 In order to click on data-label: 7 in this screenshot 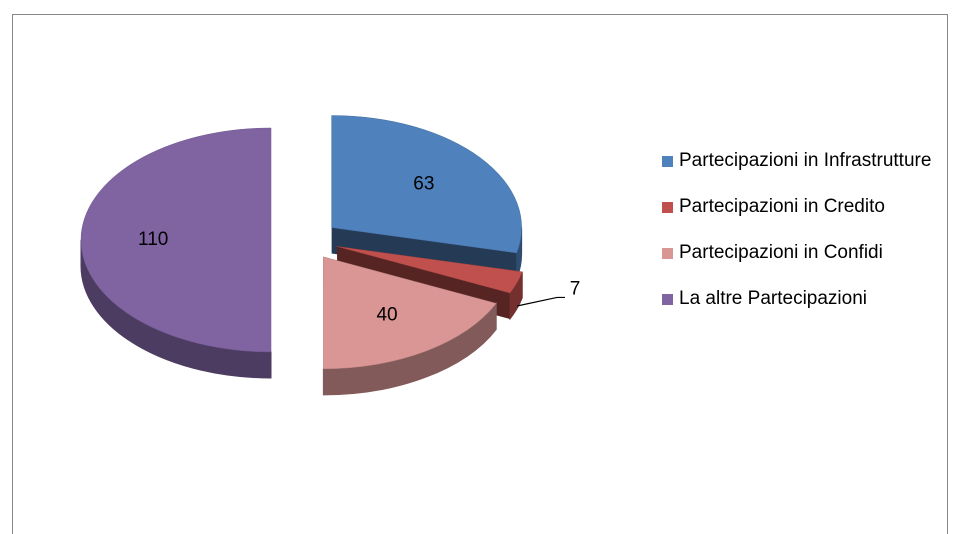, I will do `click(575, 288)`.